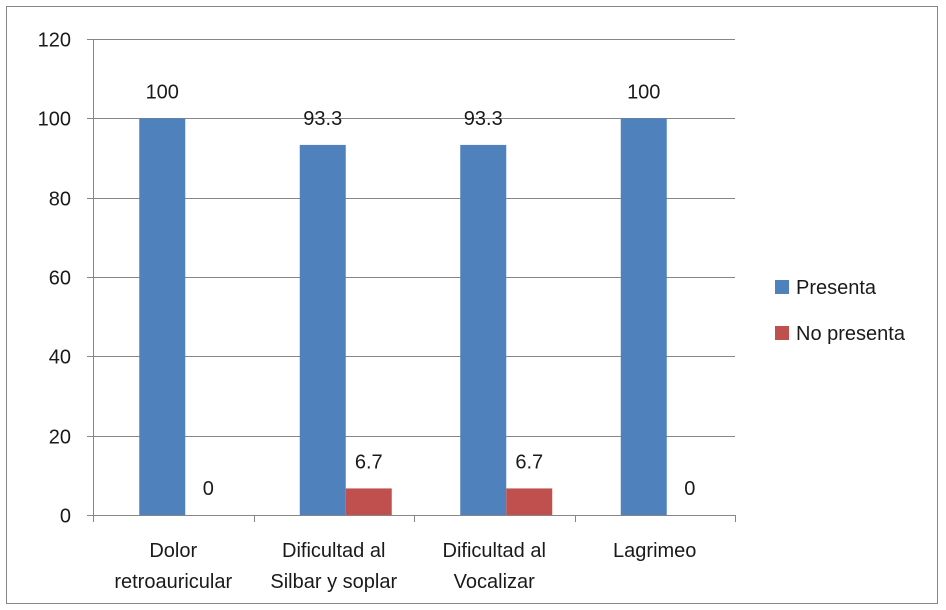  I want to click on legend-label: No presenta, so click(851, 334).